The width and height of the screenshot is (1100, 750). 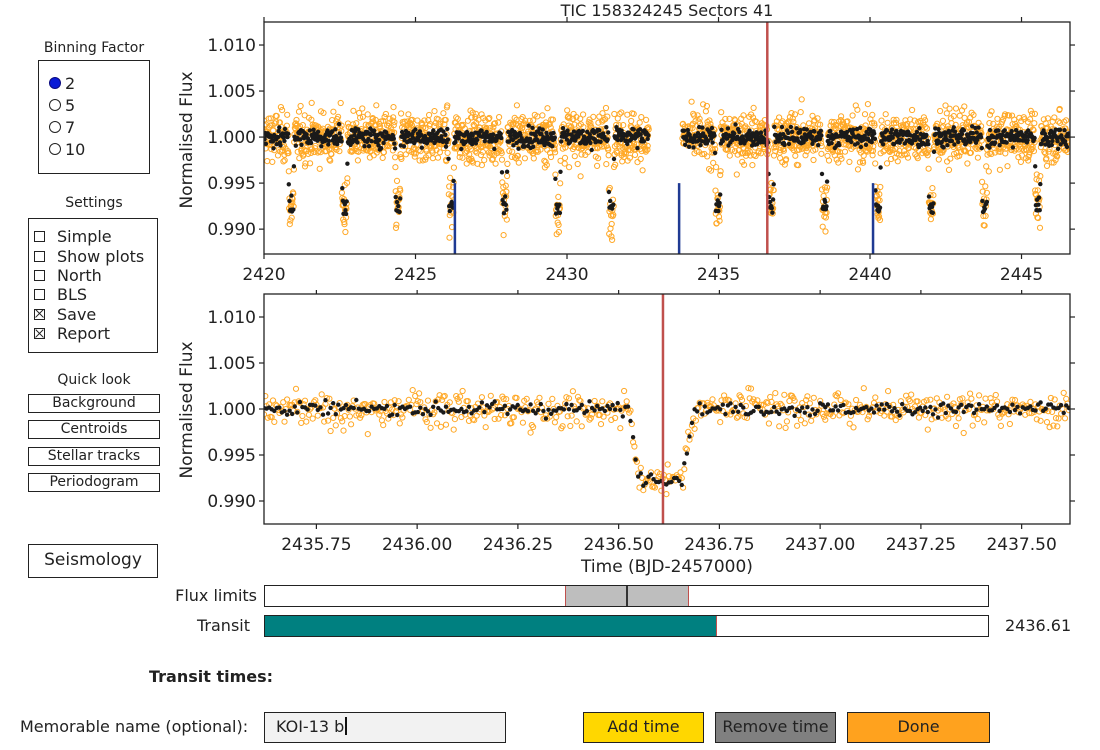 I want to click on binning-option-10: 10, so click(x=67, y=149).